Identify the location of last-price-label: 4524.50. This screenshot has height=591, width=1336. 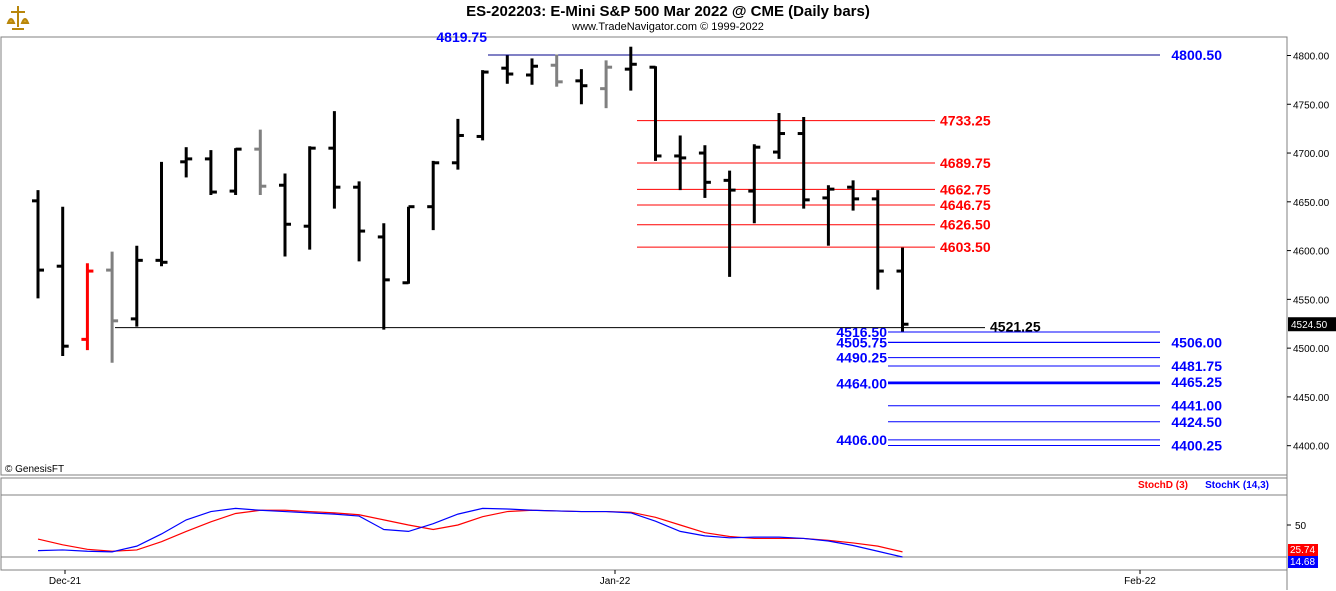
(1309, 325).